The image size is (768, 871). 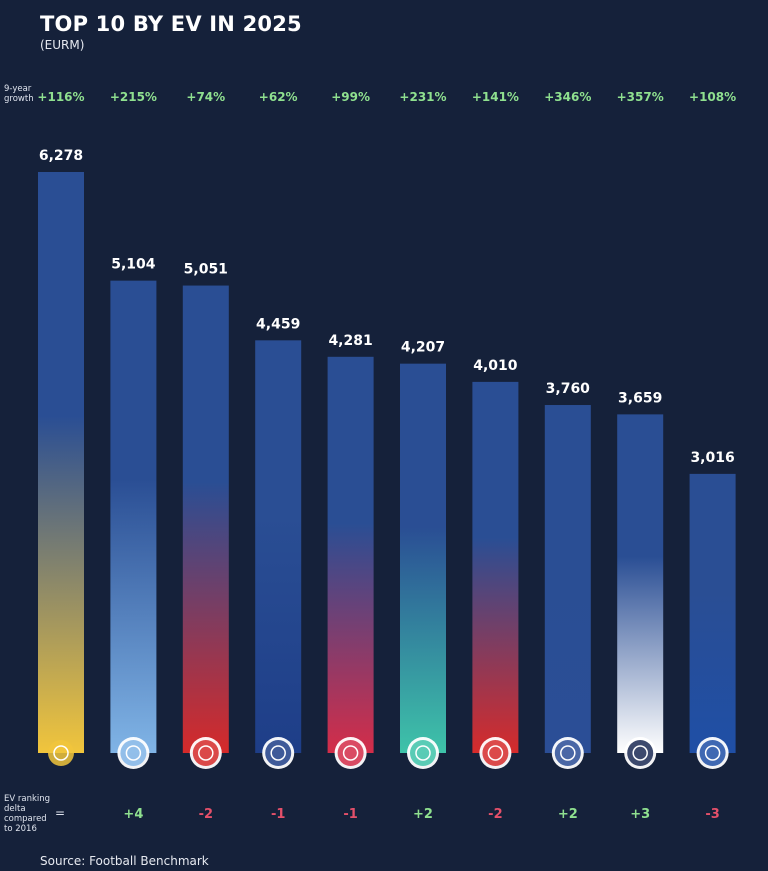 What do you see at coordinates (61, 156) in the screenshot?
I see `value-label: 6,278` at bounding box center [61, 156].